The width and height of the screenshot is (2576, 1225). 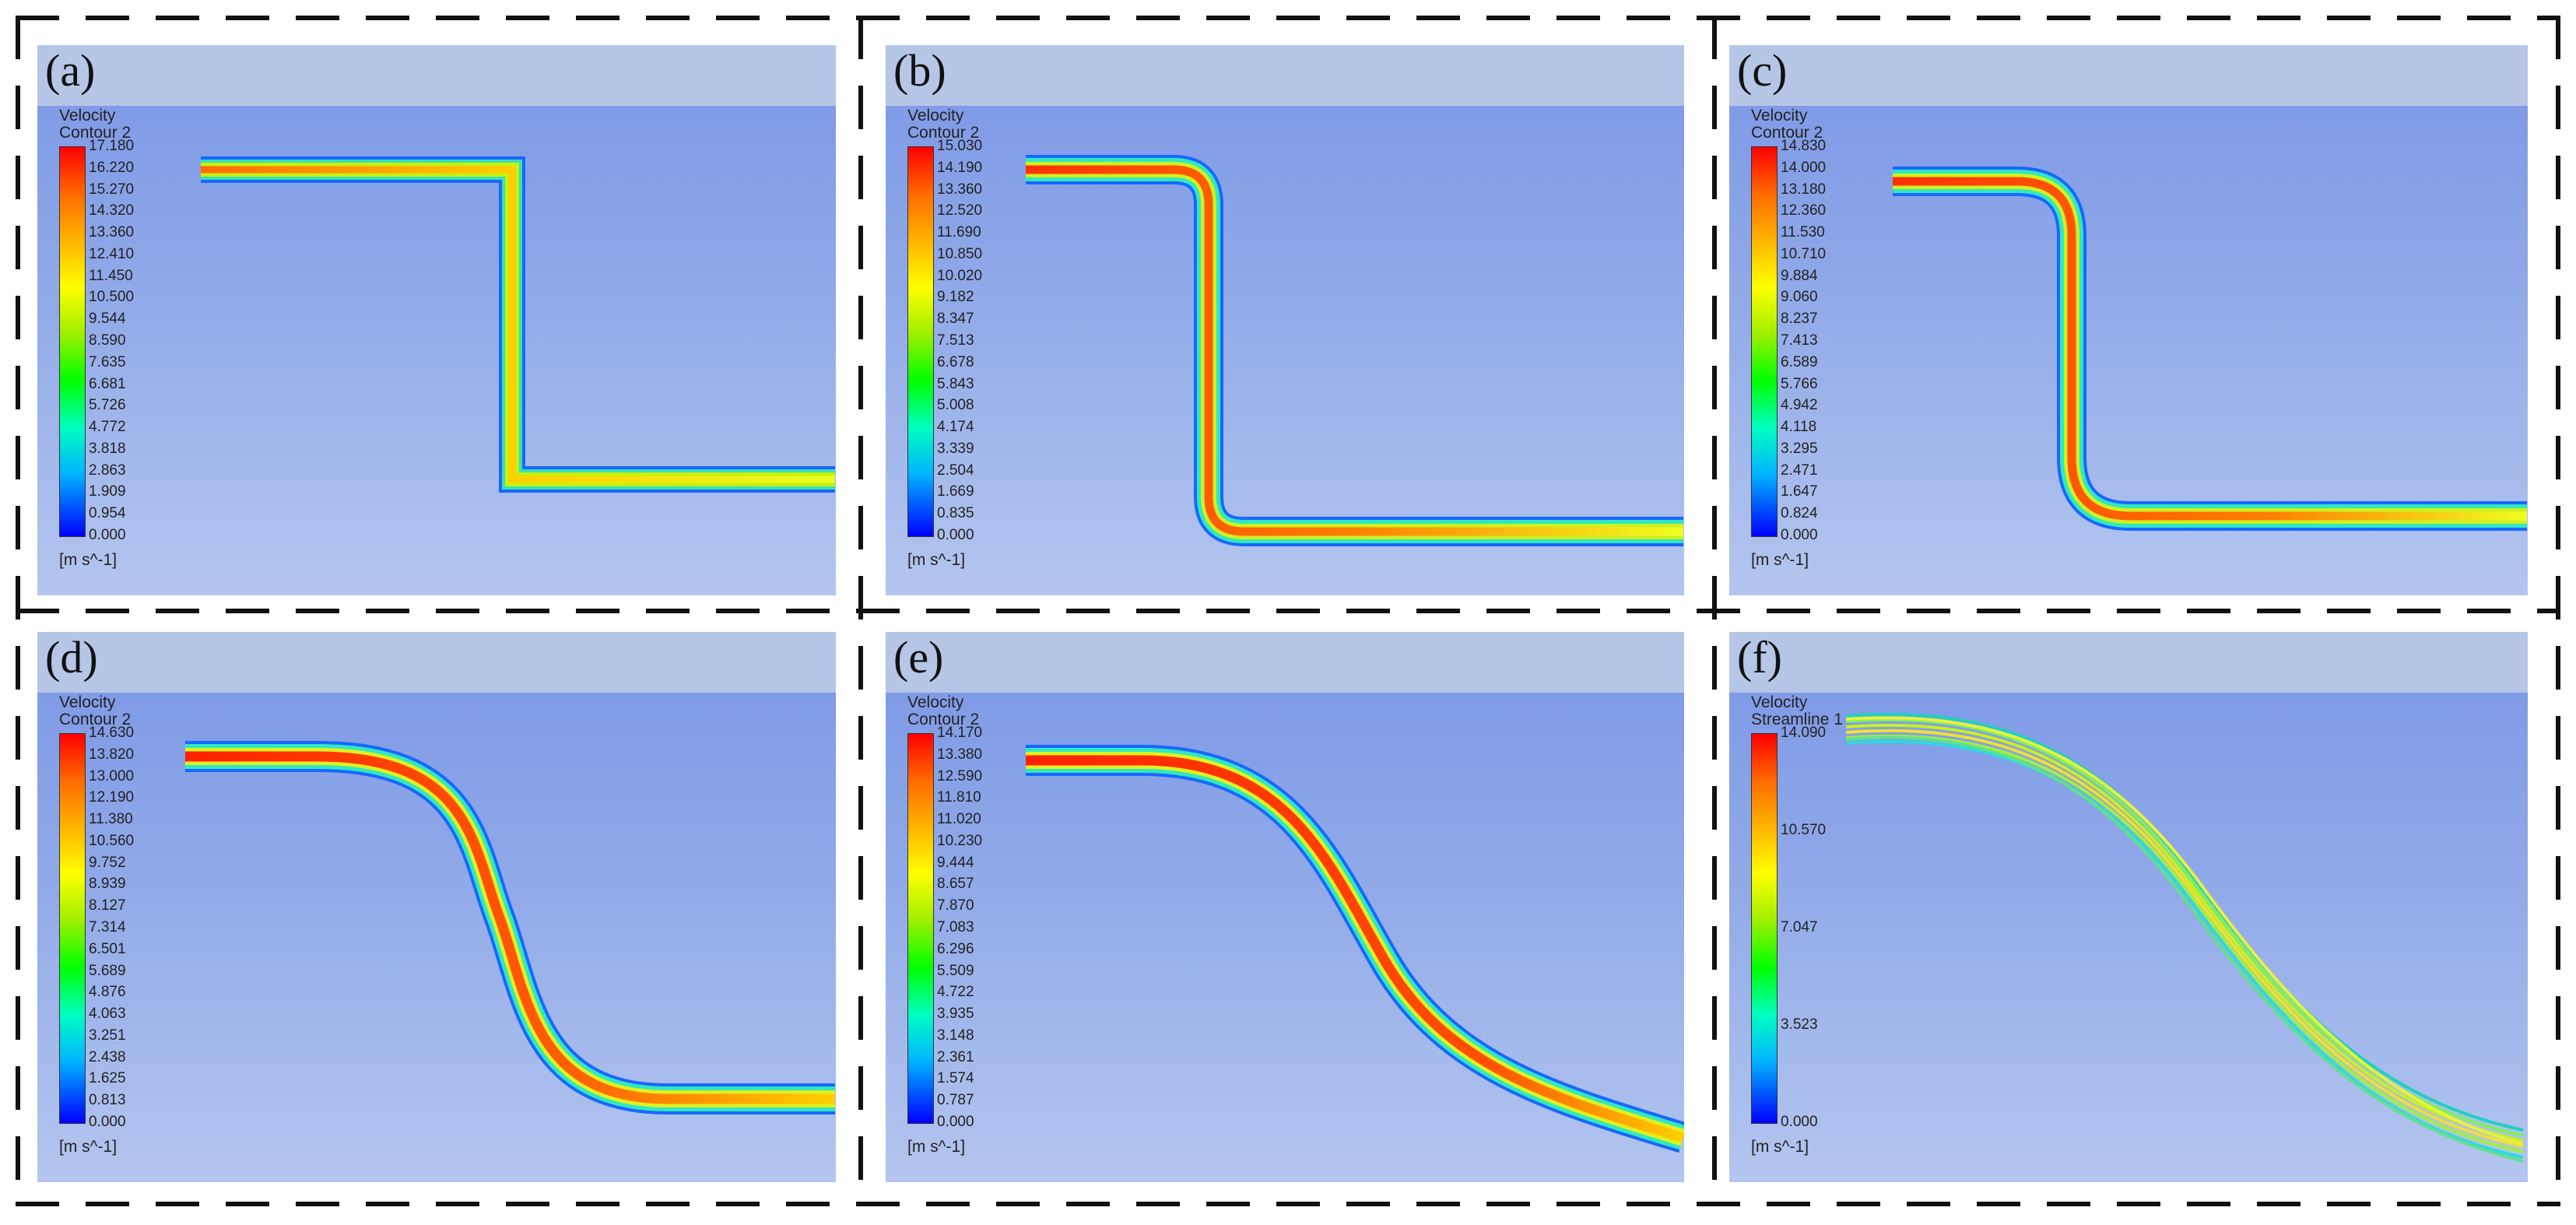 What do you see at coordinates (112, 841) in the screenshot?
I see `color-bar-tick: 10.560` at bounding box center [112, 841].